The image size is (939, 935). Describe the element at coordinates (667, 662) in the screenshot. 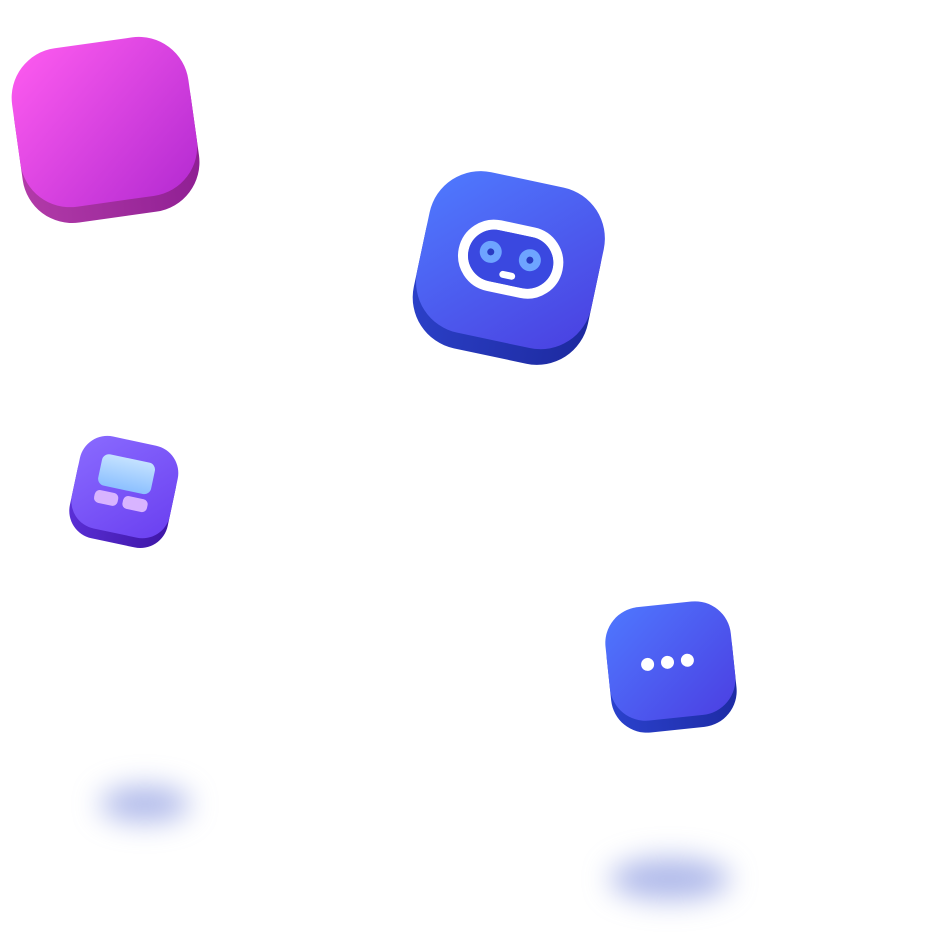

I see `more-dots-icon` at that location.